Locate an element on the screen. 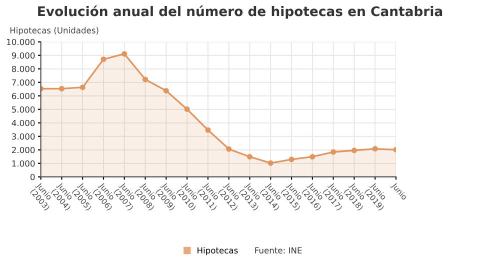 This screenshot has height=270, width=480. legend-label: Hipotecas is located at coordinates (218, 251).